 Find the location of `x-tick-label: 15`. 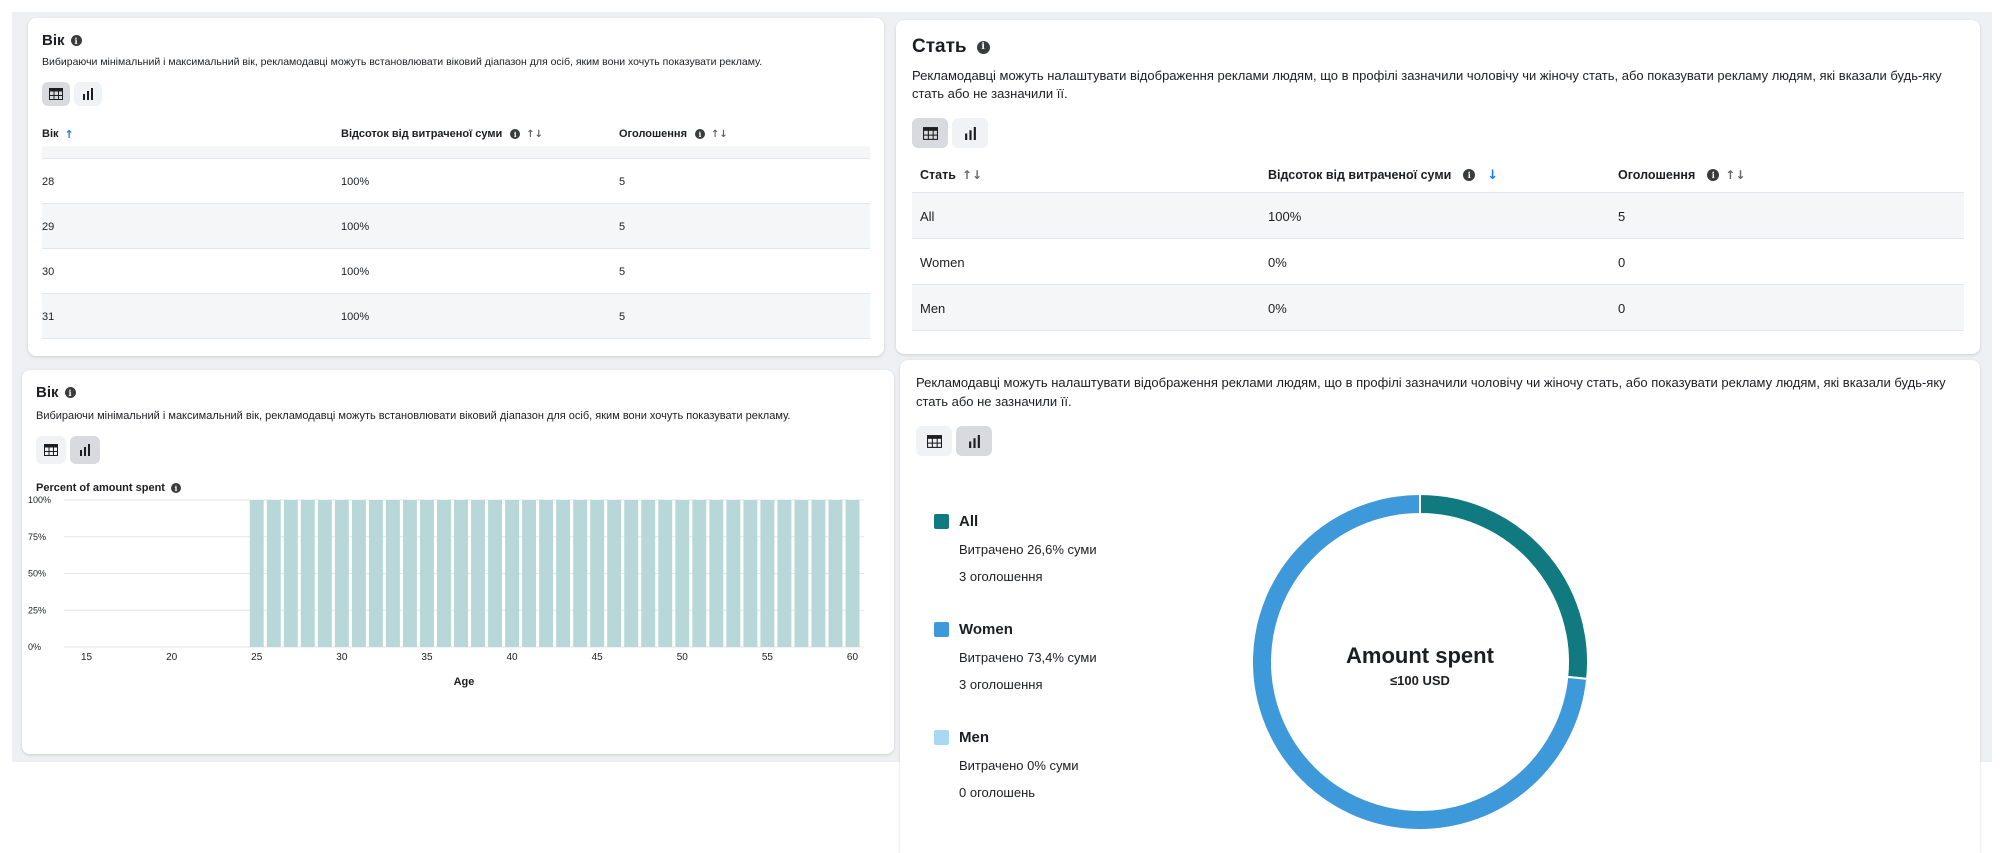

x-tick-label: 15 is located at coordinates (87, 657).